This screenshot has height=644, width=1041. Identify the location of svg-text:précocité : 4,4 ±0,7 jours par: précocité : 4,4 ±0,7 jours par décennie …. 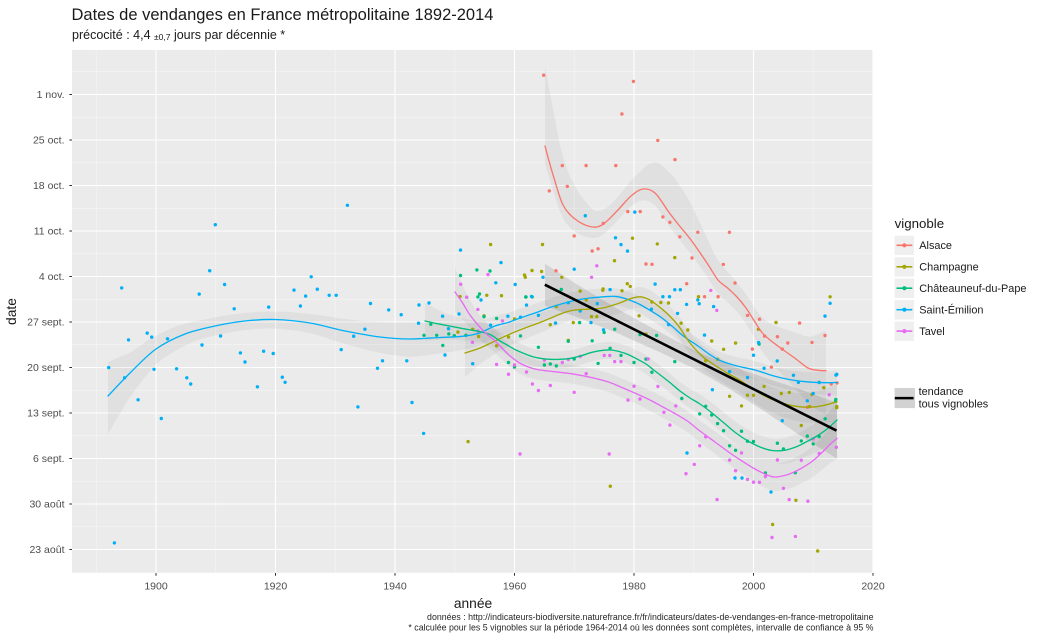
(178, 35).